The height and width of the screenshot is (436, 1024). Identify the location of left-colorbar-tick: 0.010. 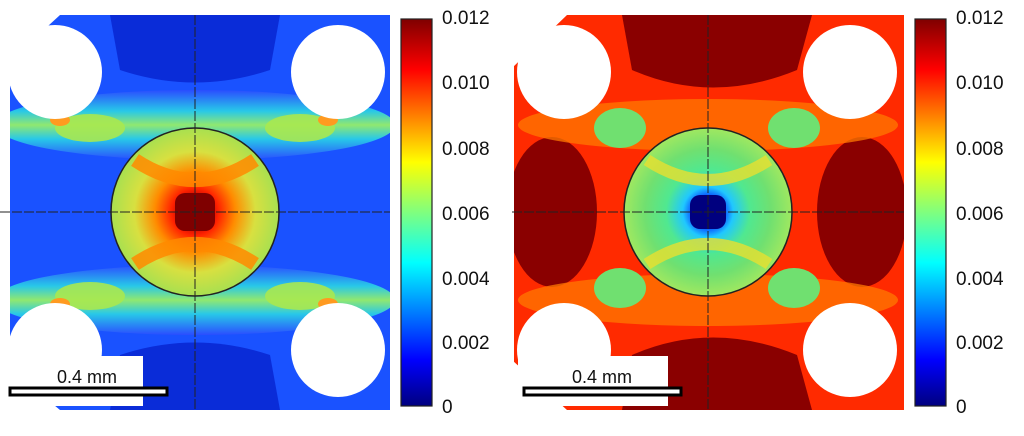
(466, 83).